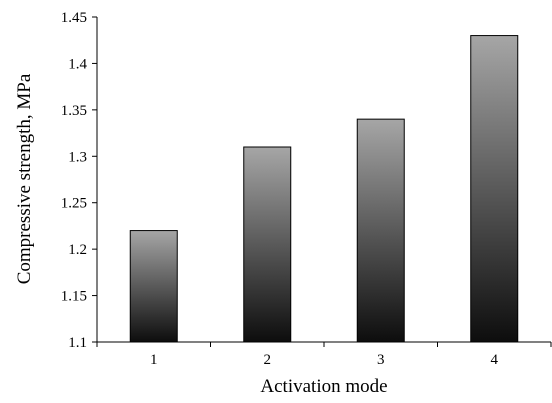 The height and width of the screenshot is (403, 552). Describe the element at coordinates (268, 360) in the screenshot. I see `x-tick-label: 2` at that location.